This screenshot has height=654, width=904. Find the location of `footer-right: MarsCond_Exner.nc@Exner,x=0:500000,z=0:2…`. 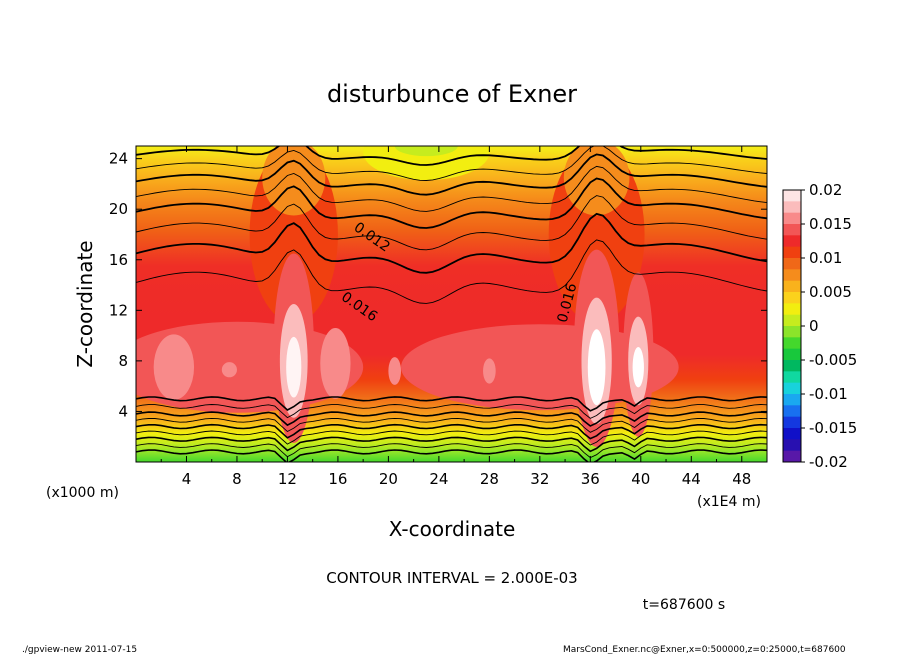

footer-right: MarsCond_Exner.nc@Exner,x=0:500000,z=0:2… is located at coordinates (704, 649).